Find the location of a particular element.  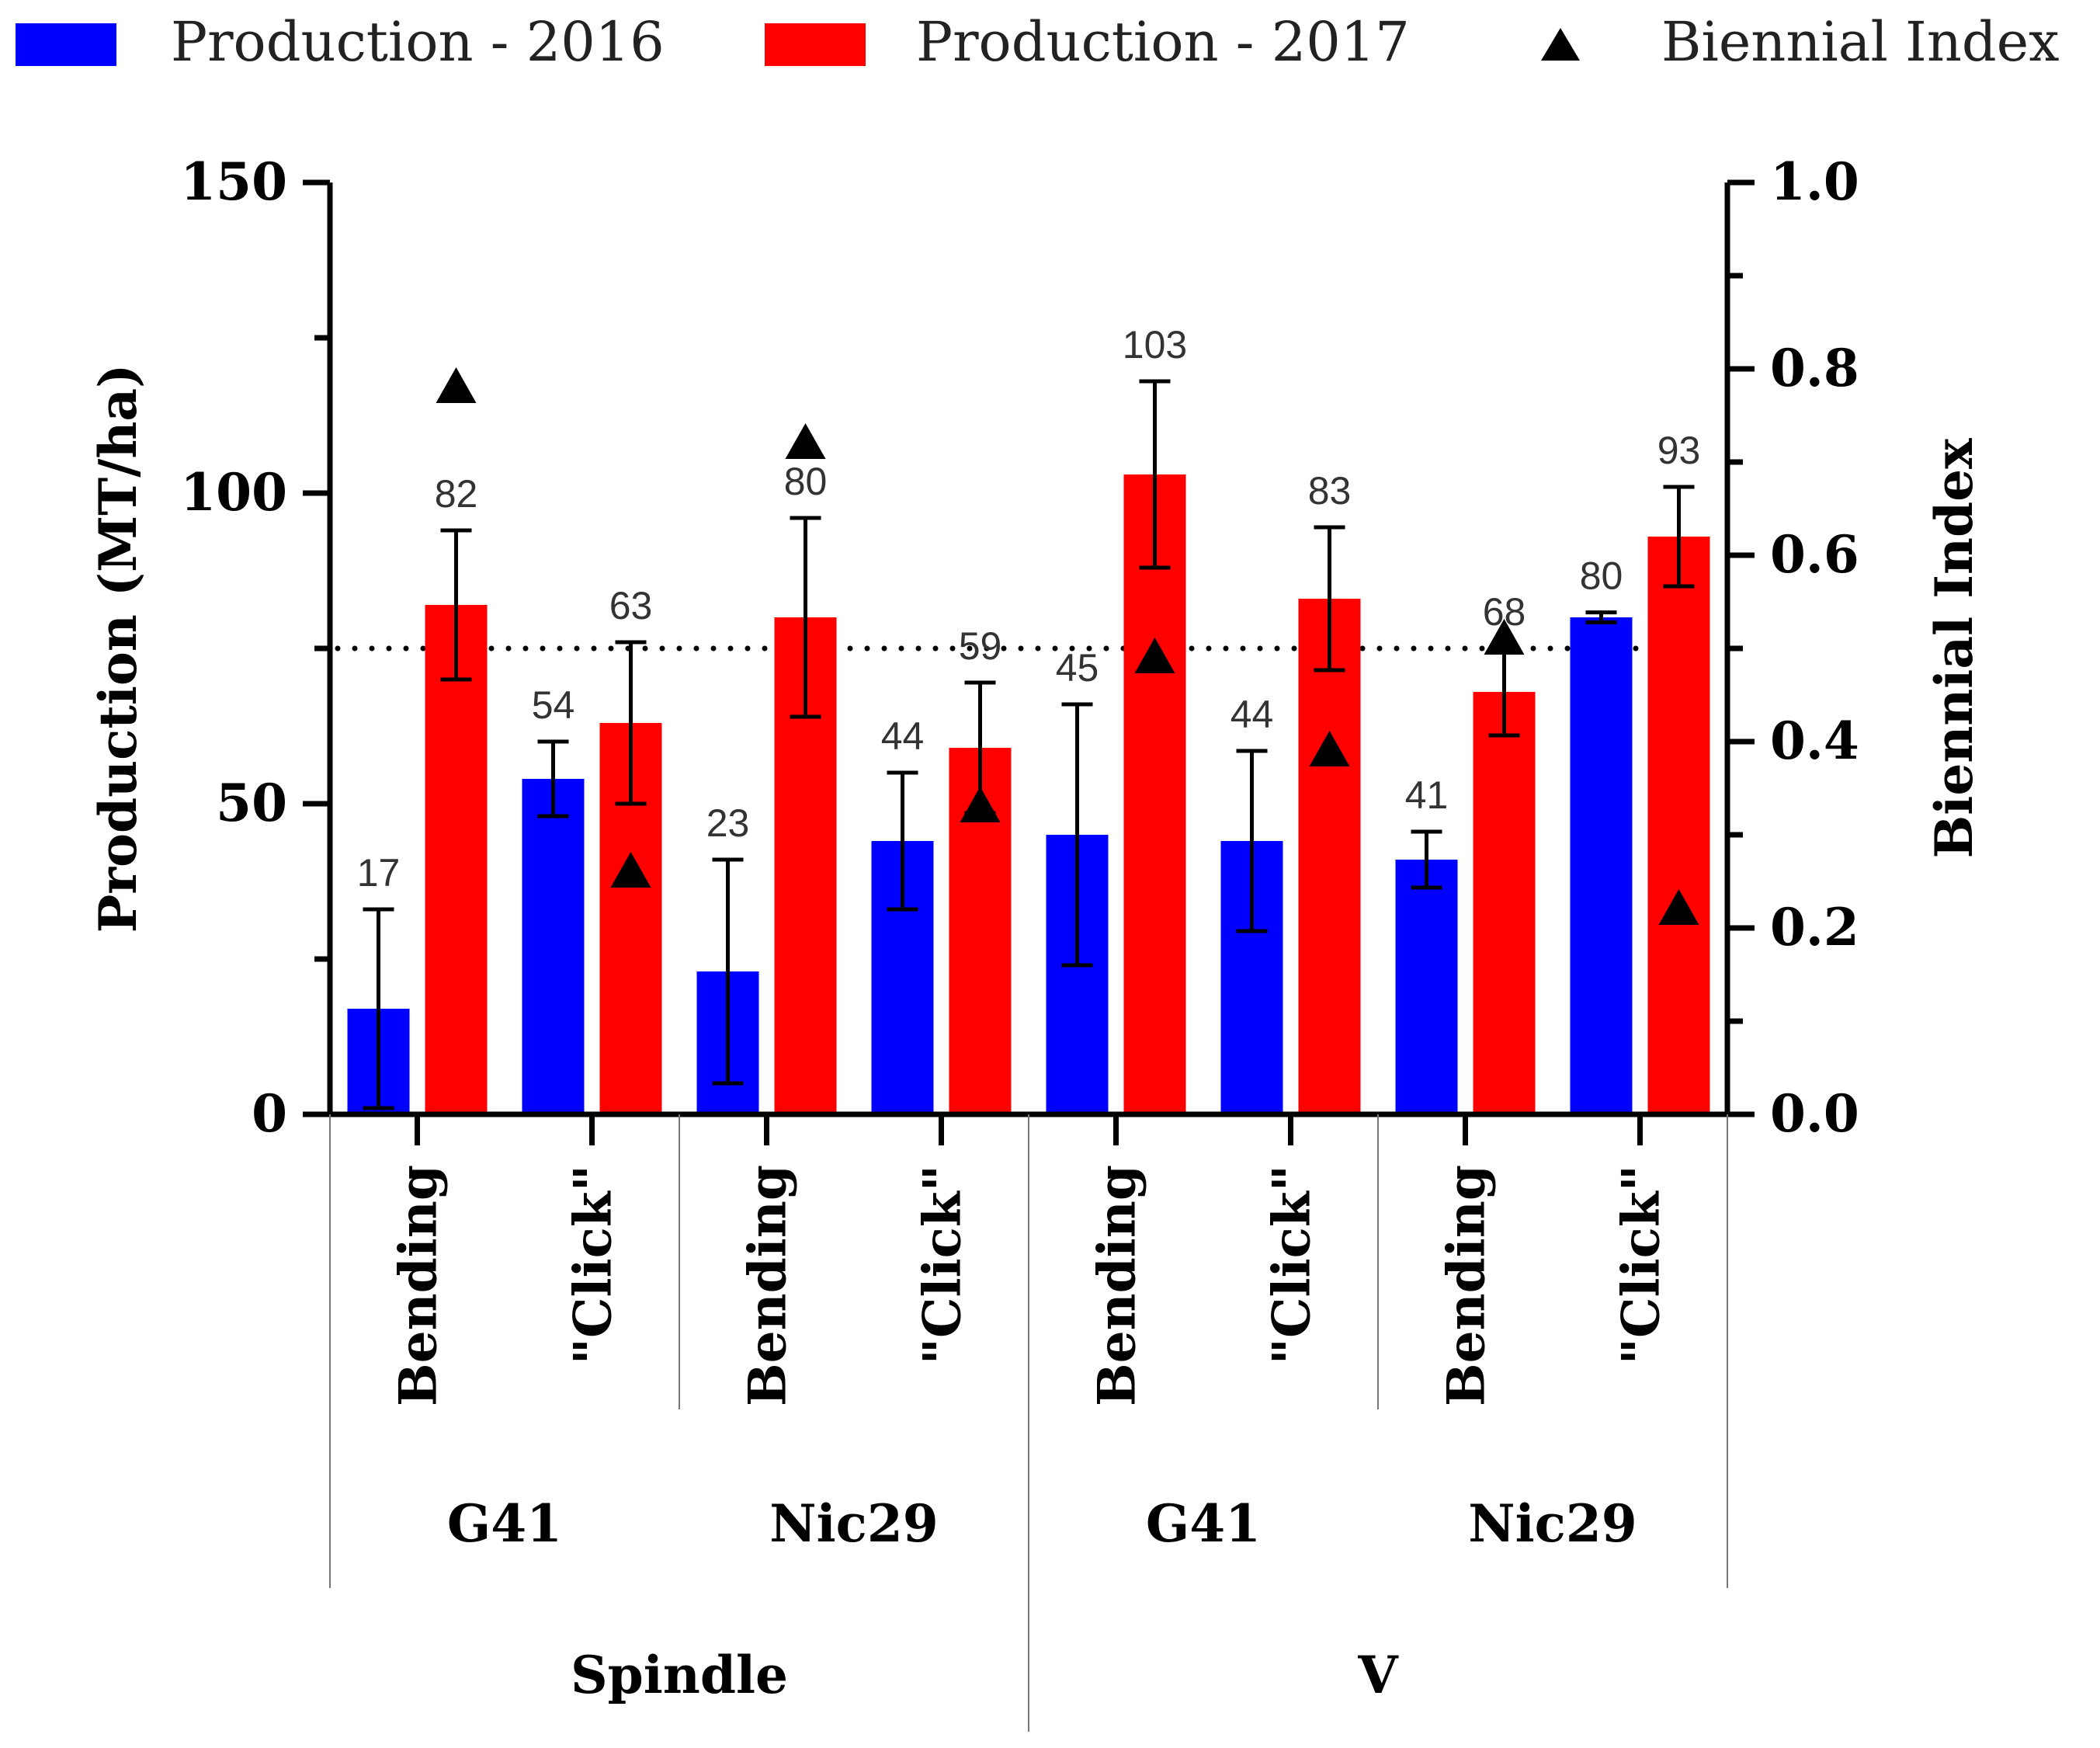

x-rootstock-label-3: G41 is located at coordinates (1203, 1523).